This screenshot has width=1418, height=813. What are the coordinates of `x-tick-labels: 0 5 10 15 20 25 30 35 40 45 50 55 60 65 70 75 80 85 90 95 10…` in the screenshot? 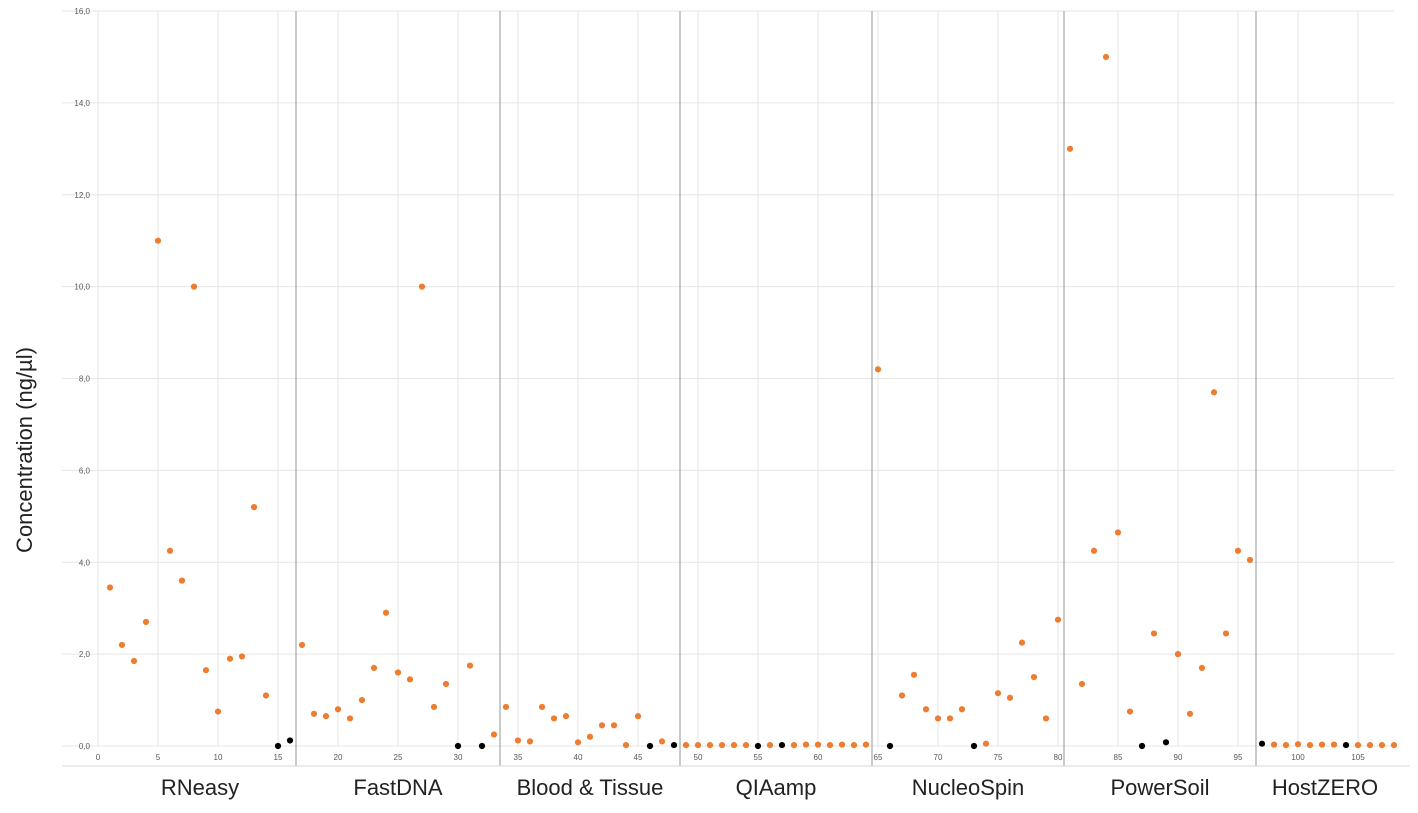 It's located at (730, 757).